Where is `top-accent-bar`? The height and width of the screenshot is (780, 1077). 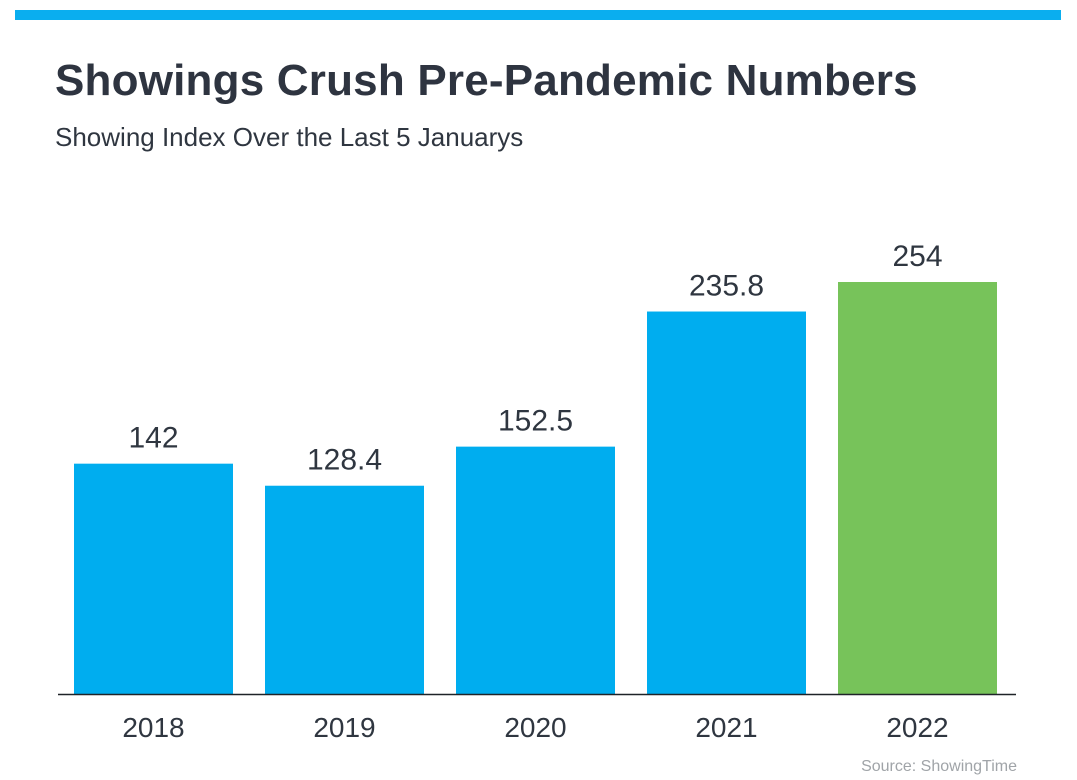 top-accent-bar is located at coordinates (538, 15).